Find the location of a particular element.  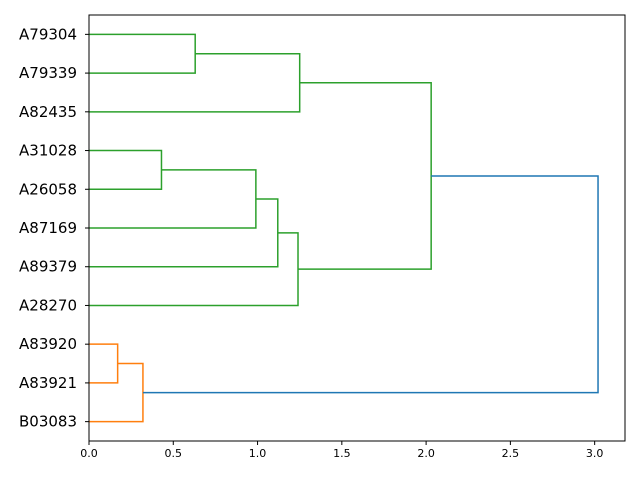

leaf-label: A82435 is located at coordinates (48, 112).